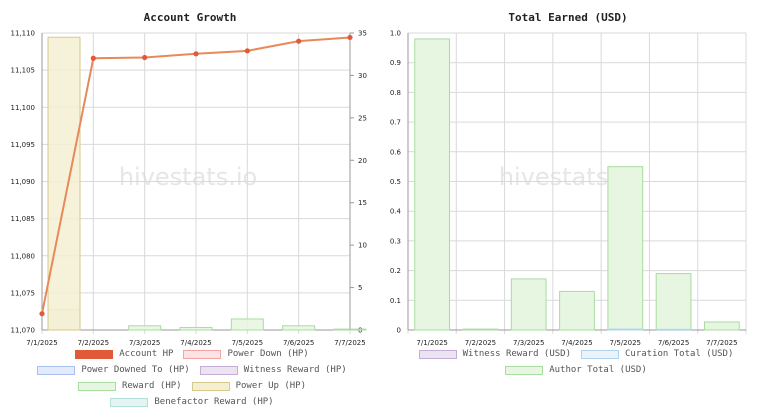 Image resolution: width=768 pixels, height=416 pixels. Describe the element at coordinates (190, 17) in the screenshot. I see `chart-title: Account Growth` at that location.